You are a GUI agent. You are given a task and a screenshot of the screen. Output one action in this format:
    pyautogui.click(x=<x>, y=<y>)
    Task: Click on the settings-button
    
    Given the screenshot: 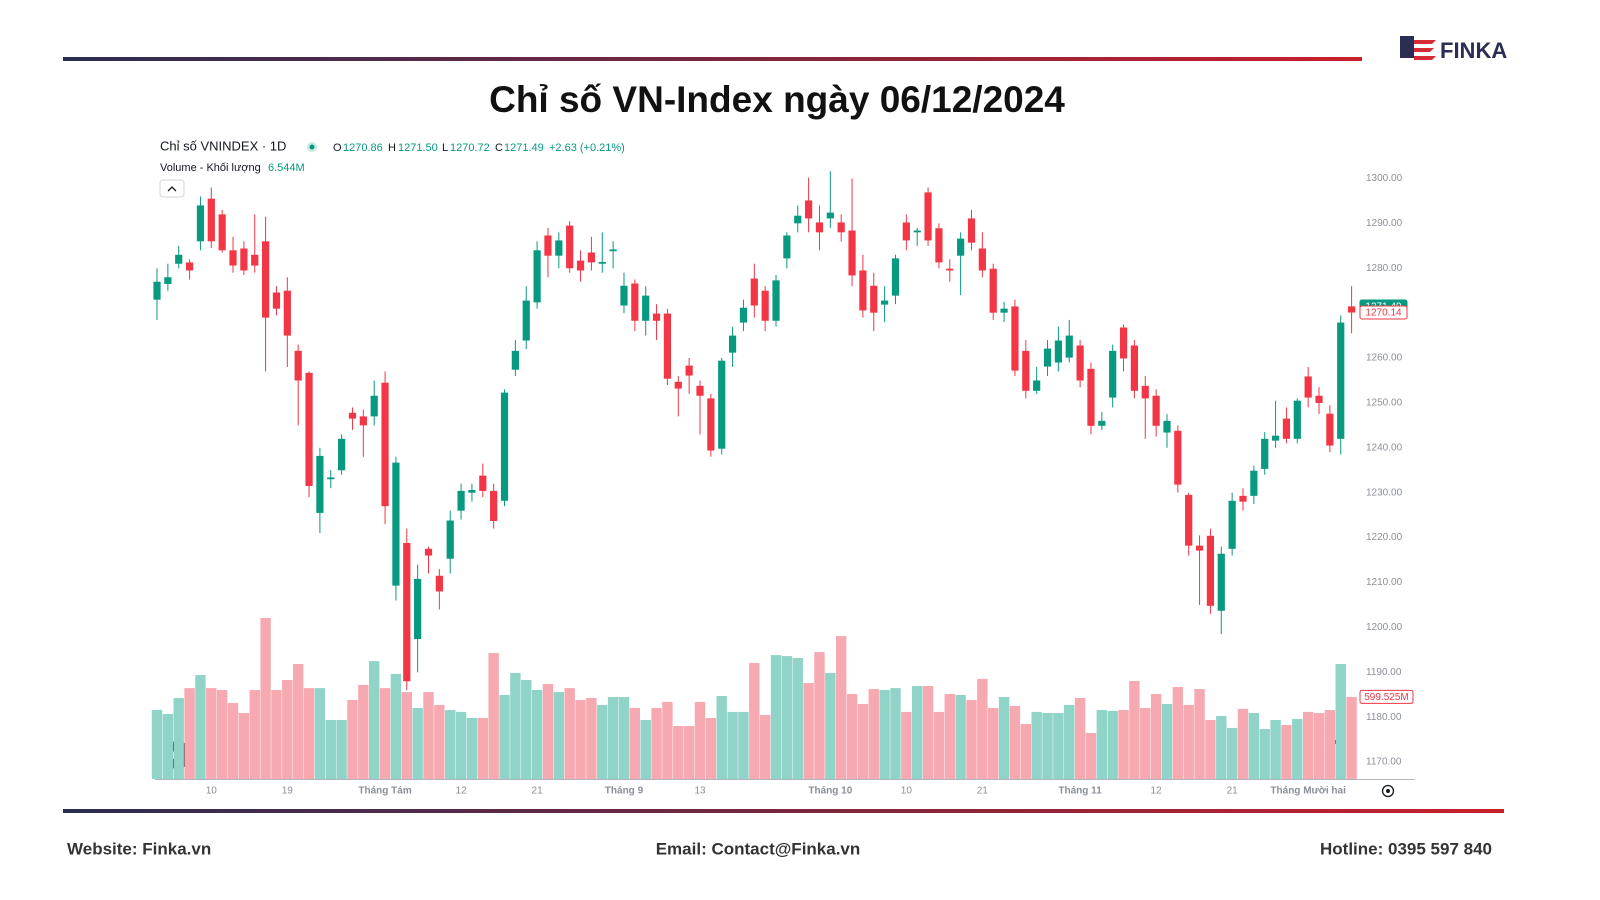 What is the action you would take?
    pyautogui.click(x=1388, y=791)
    